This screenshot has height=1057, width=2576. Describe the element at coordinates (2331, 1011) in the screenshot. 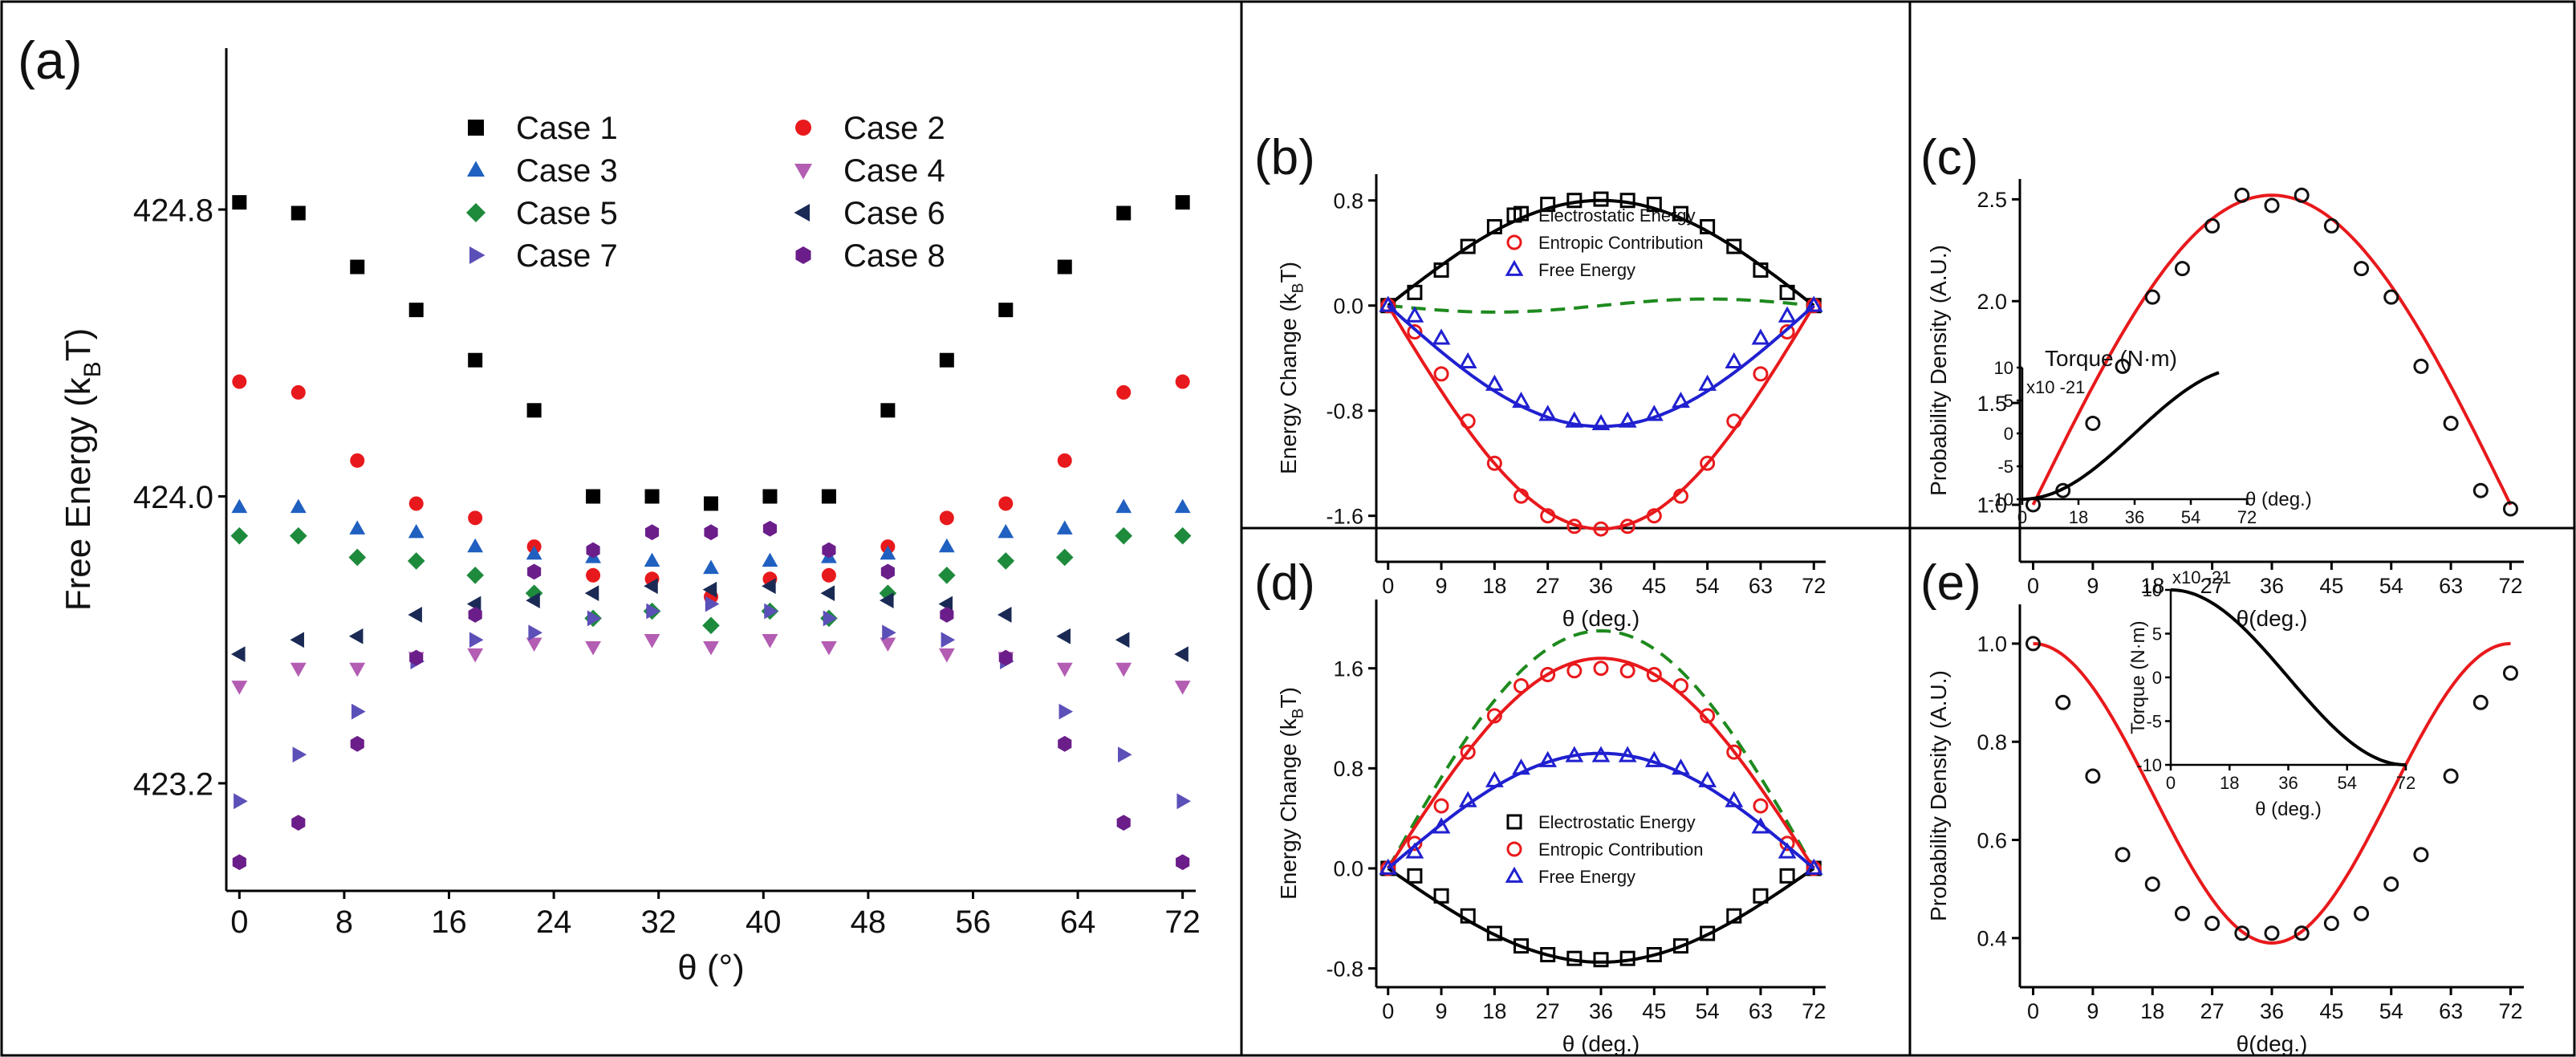

I see `x-tick-label: 45` at that location.